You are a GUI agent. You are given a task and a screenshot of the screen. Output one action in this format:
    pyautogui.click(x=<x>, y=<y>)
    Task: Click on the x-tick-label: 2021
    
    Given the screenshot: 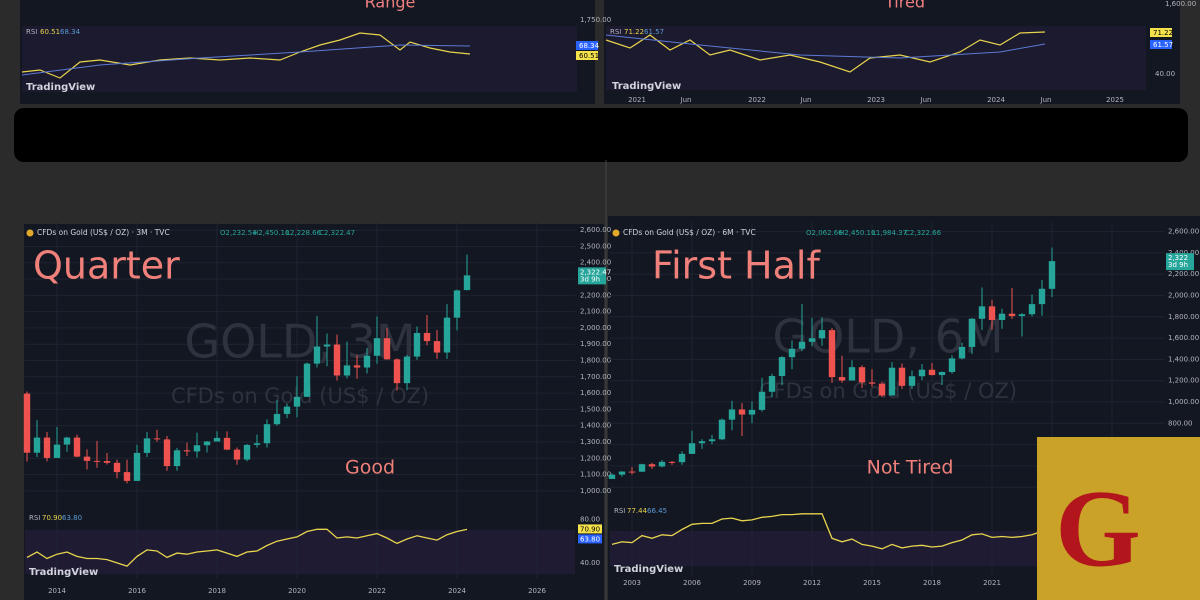 What is the action you would take?
    pyautogui.click(x=992, y=583)
    